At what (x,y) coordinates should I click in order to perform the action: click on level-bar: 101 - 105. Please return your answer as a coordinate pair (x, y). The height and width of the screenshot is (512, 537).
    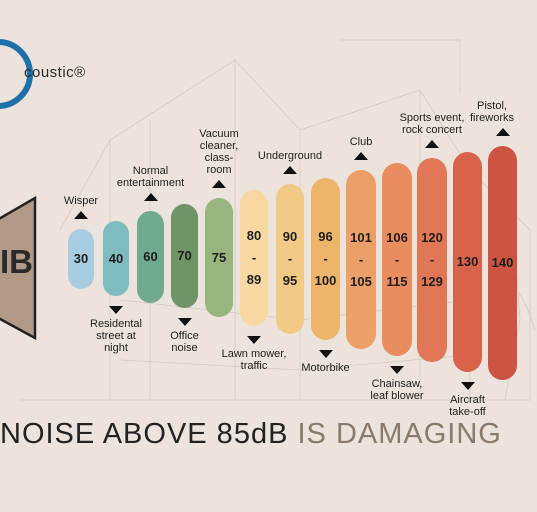
    Looking at the image, I should click on (361, 259).